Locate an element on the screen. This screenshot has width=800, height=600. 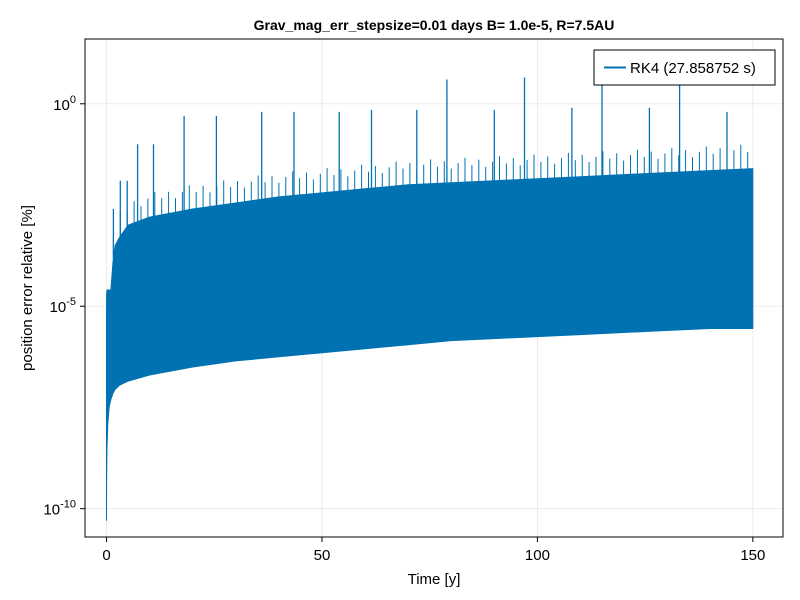
y-tick-label: 10⁰ is located at coordinates (64, 104).